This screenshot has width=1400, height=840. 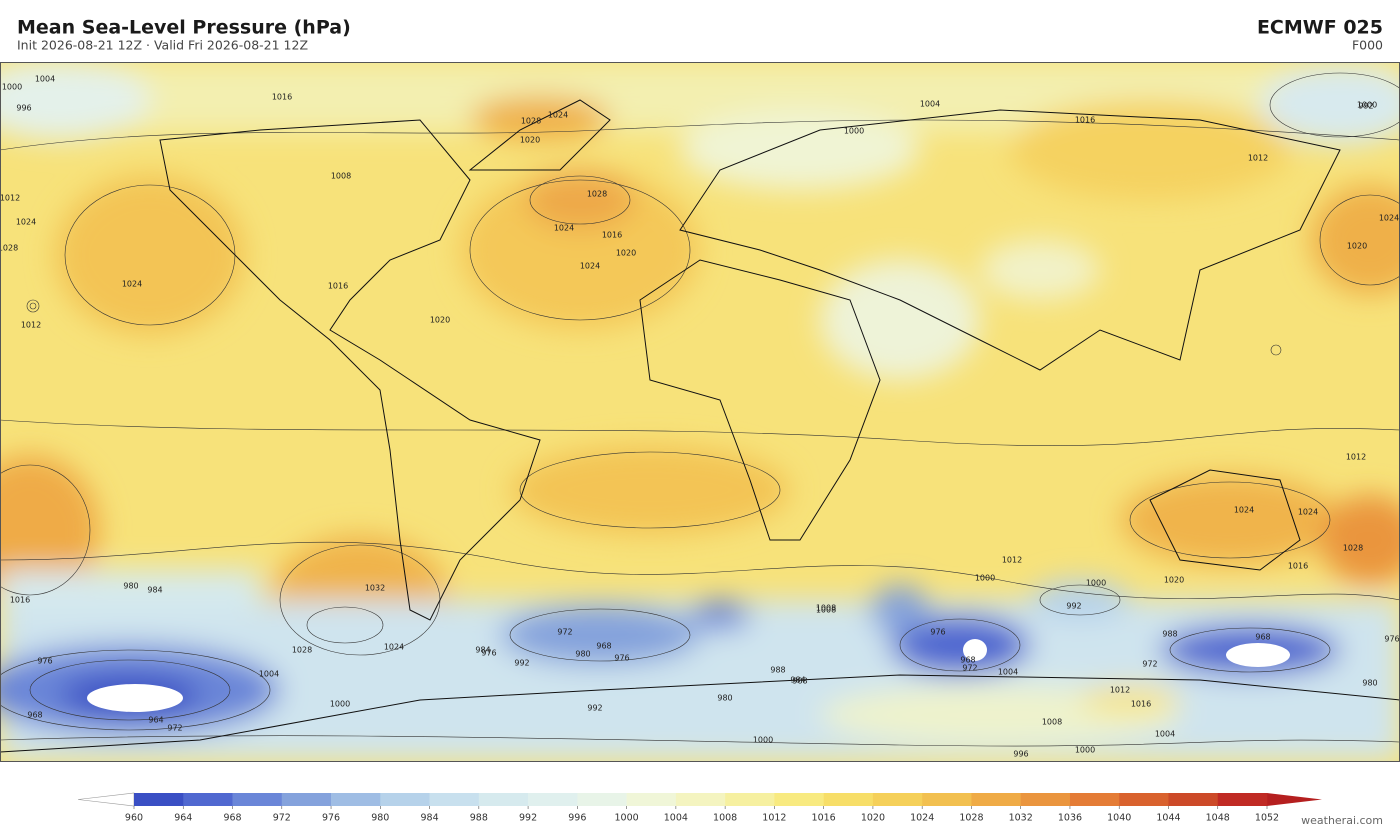 I want to click on colorbar-tick-label: 1020, so click(x=873, y=818).